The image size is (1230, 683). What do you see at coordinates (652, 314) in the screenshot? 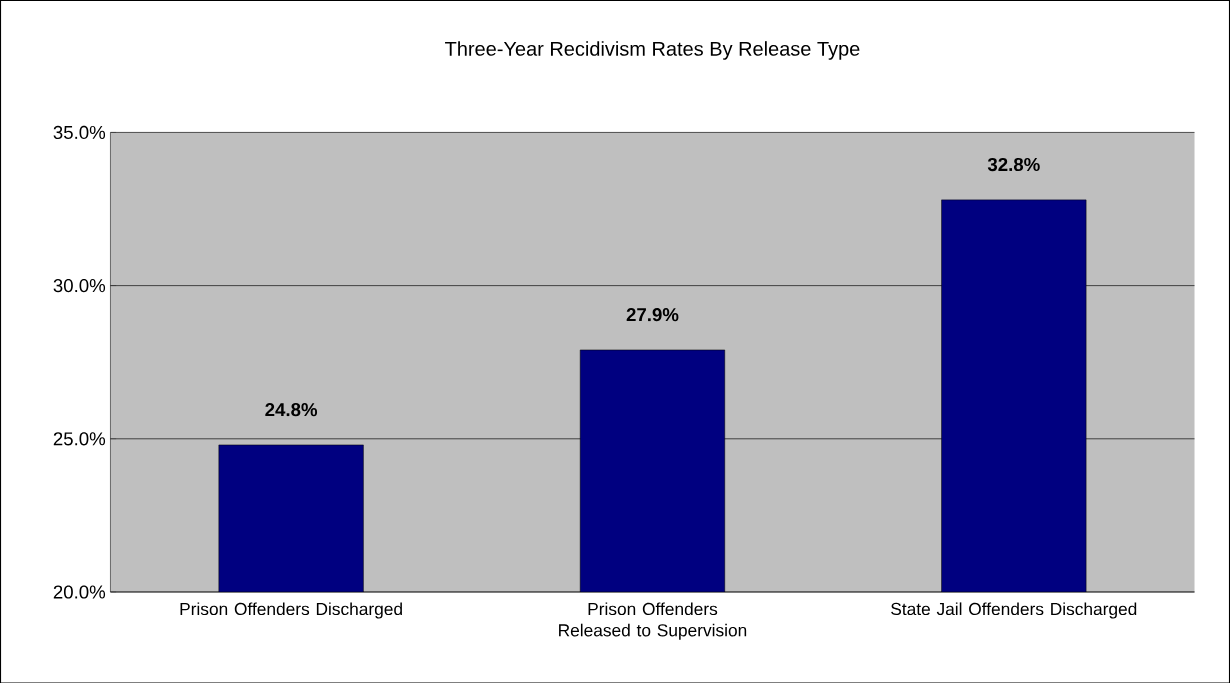
I see `data-label: 27.9%` at bounding box center [652, 314].